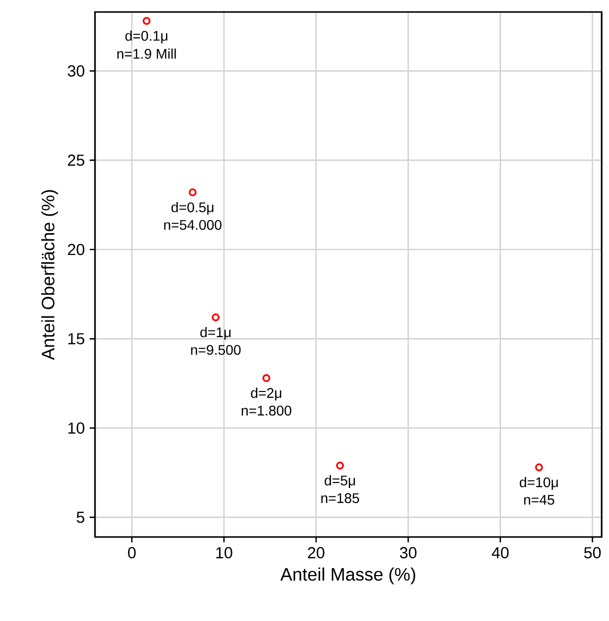 Image resolution: width=609 pixels, height=621 pixels. What do you see at coordinates (76, 250) in the screenshot?
I see `y-tick-label: 20` at bounding box center [76, 250].